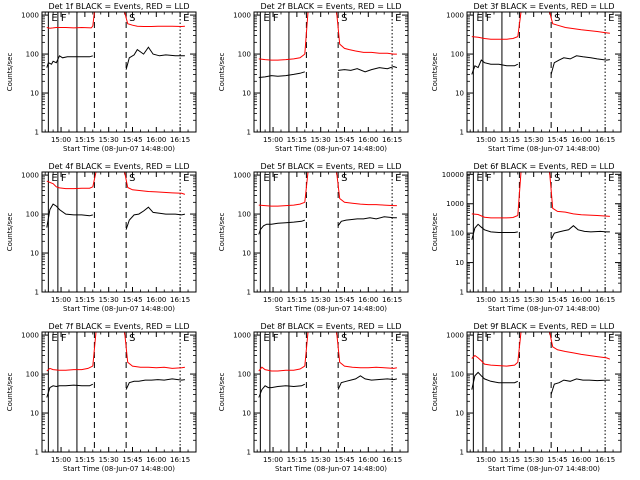 The width and height of the screenshot is (640, 480). I want to click on panel-title: Det 3f BLACK = Events, RED = LLD, so click(543, 6).